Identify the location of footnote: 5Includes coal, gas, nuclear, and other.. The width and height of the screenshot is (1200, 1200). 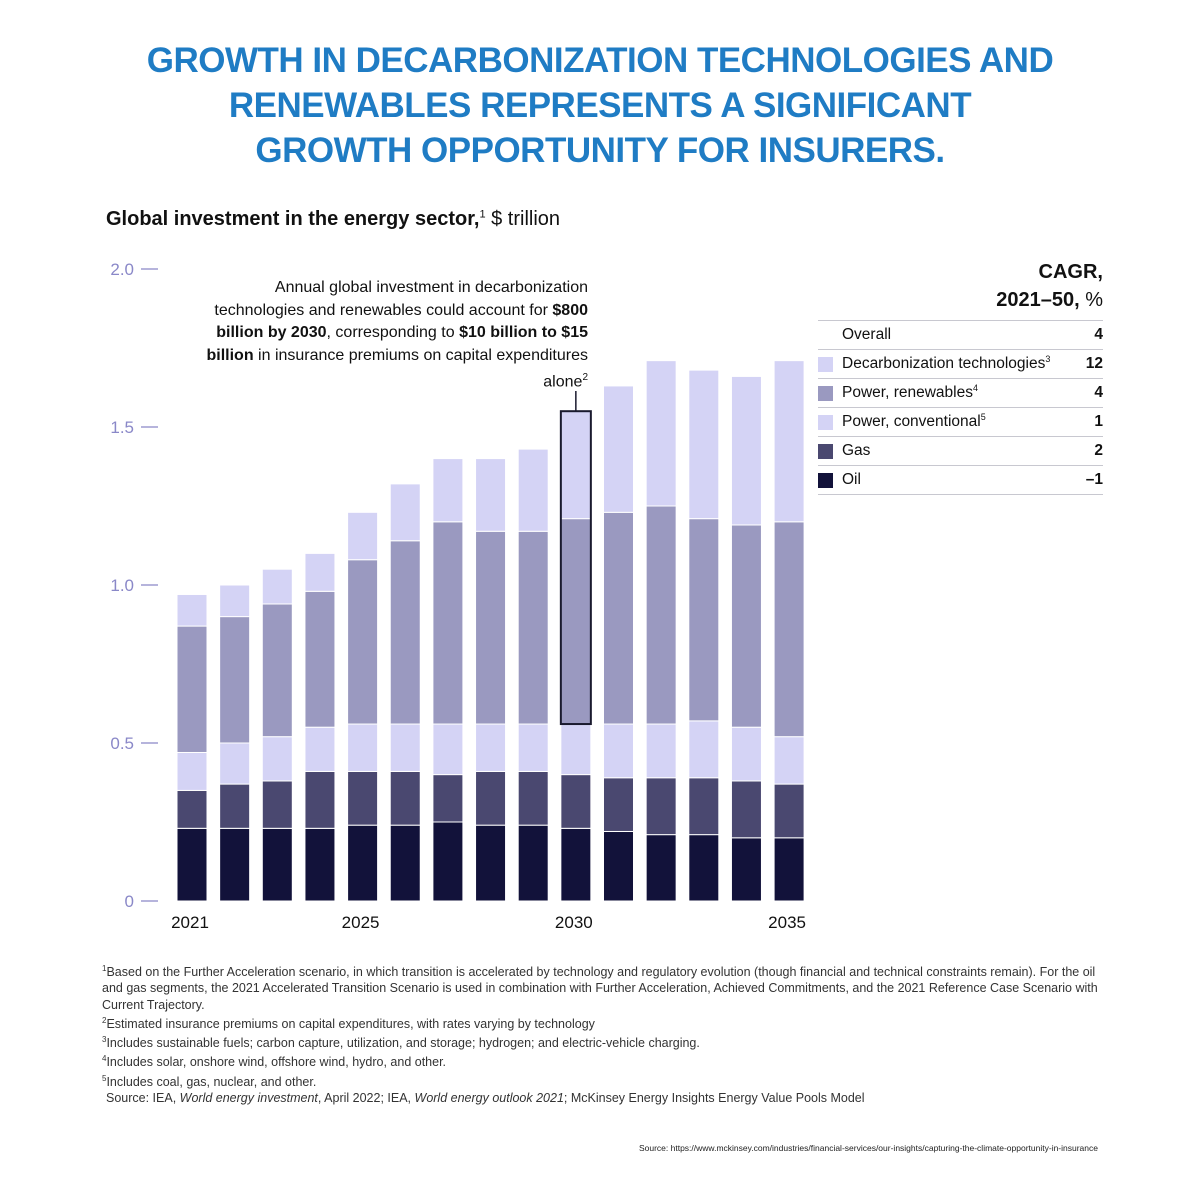
(602, 1080).